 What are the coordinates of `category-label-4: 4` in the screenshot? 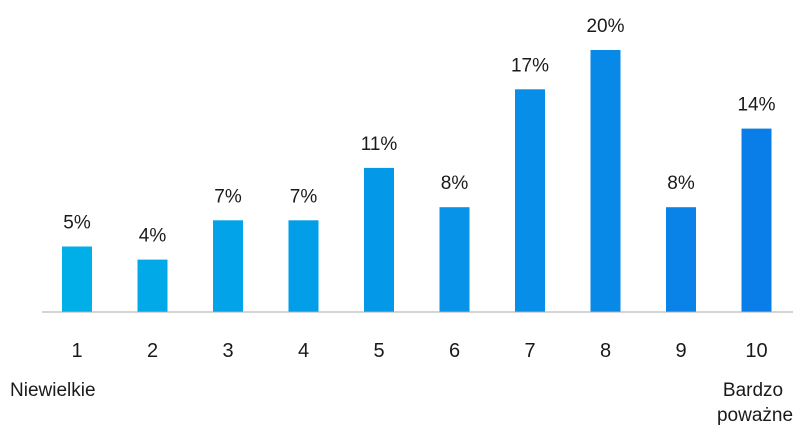 It's located at (303, 351).